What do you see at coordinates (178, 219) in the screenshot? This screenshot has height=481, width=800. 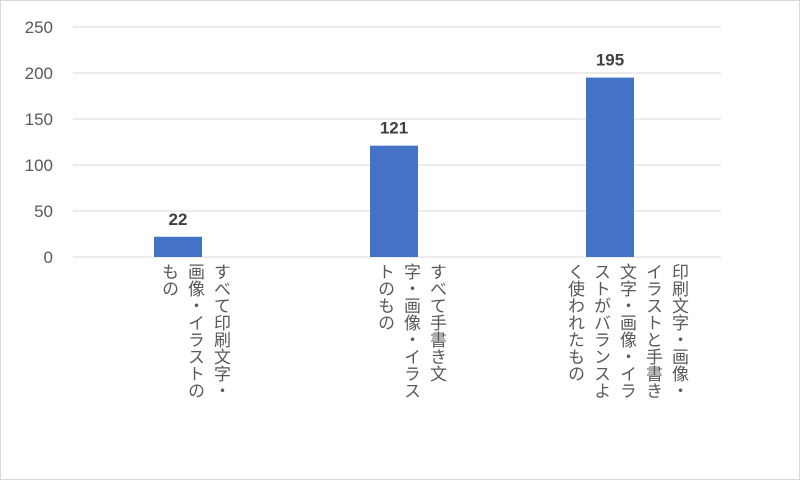 I see `data-label-1: 22` at bounding box center [178, 219].